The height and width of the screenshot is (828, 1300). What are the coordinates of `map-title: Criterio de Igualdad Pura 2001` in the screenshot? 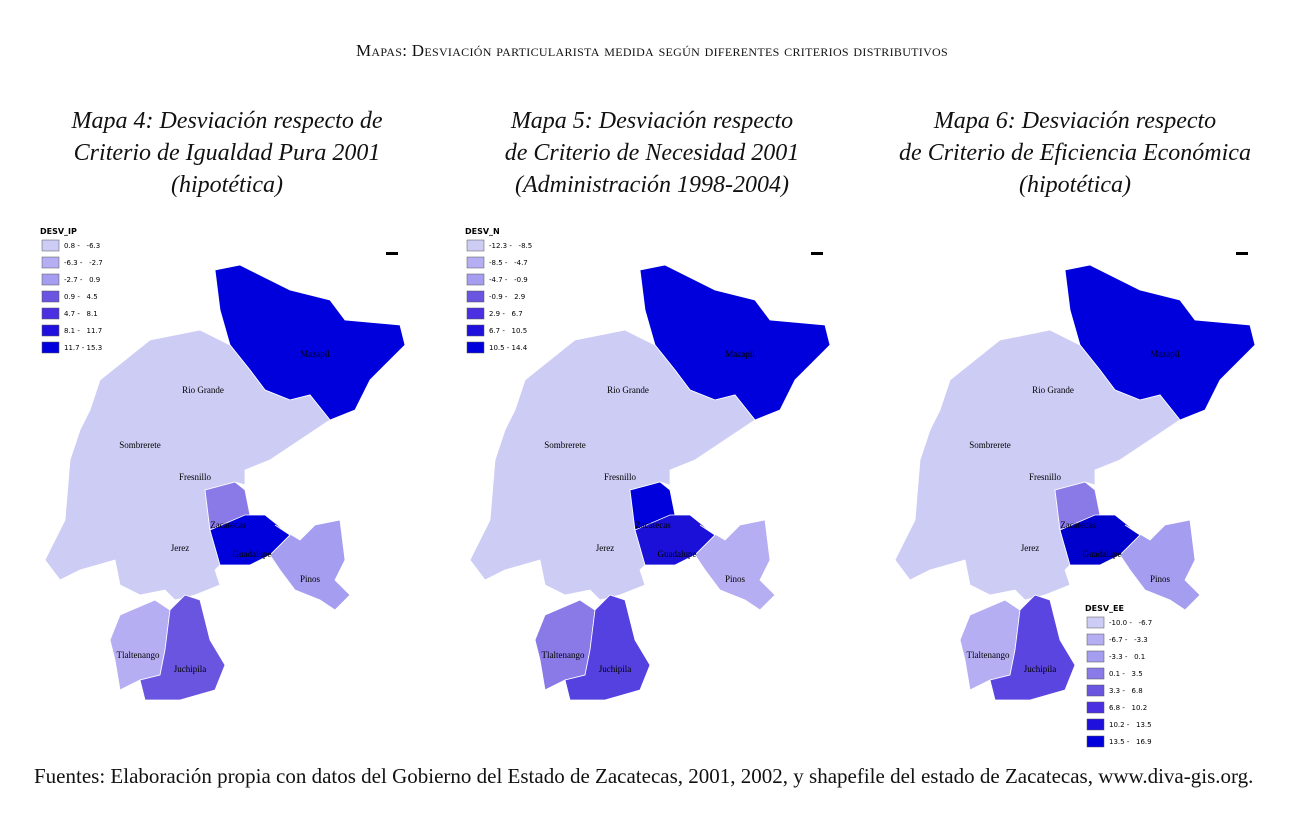 It's located at (227, 153).